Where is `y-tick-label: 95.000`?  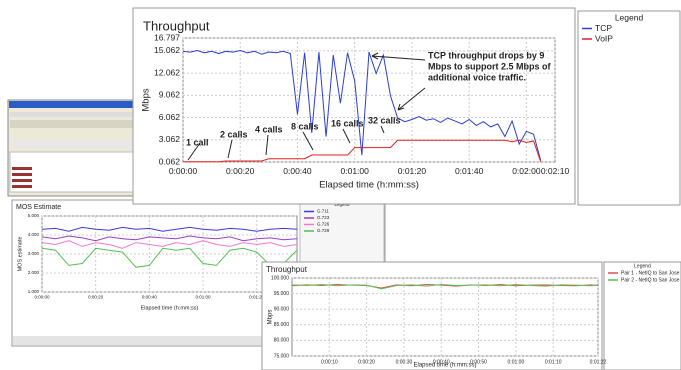
y-tick-label: 95.000 is located at coordinates (282, 294).